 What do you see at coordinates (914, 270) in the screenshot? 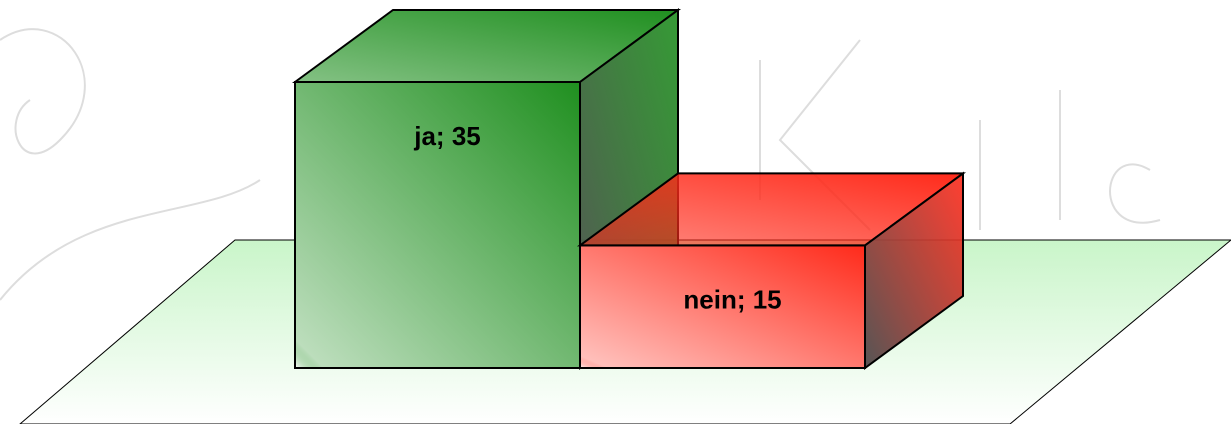
I see `bar-side` at bounding box center [914, 270].